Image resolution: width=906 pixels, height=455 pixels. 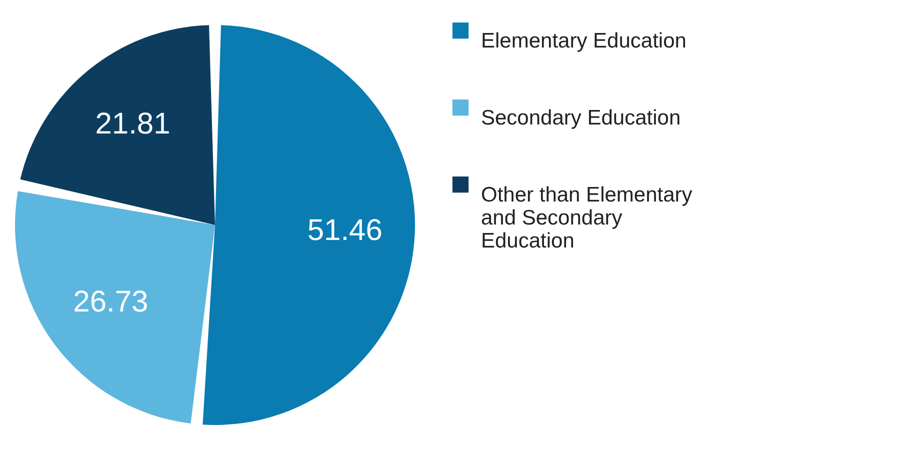 What do you see at coordinates (587, 218) in the screenshot?
I see `legend-label: Other than Elementary and Secondary Education` at bounding box center [587, 218].